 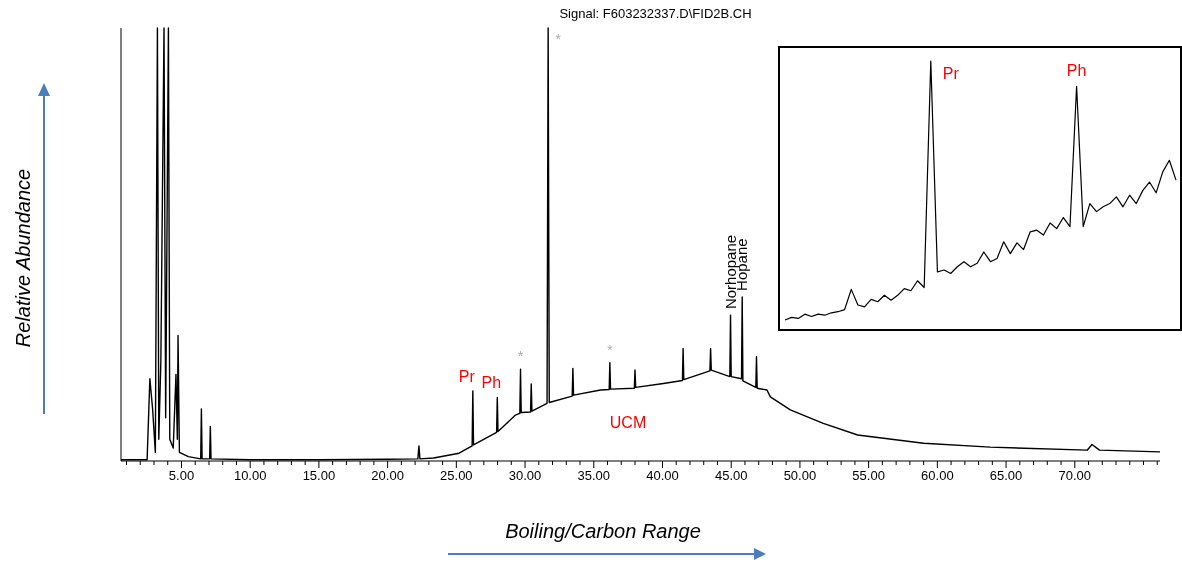 What do you see at coordinates (1006, 475) in the screenshot?
I see `x-tick-label: 65.00` at bounding box center [1006, 475].